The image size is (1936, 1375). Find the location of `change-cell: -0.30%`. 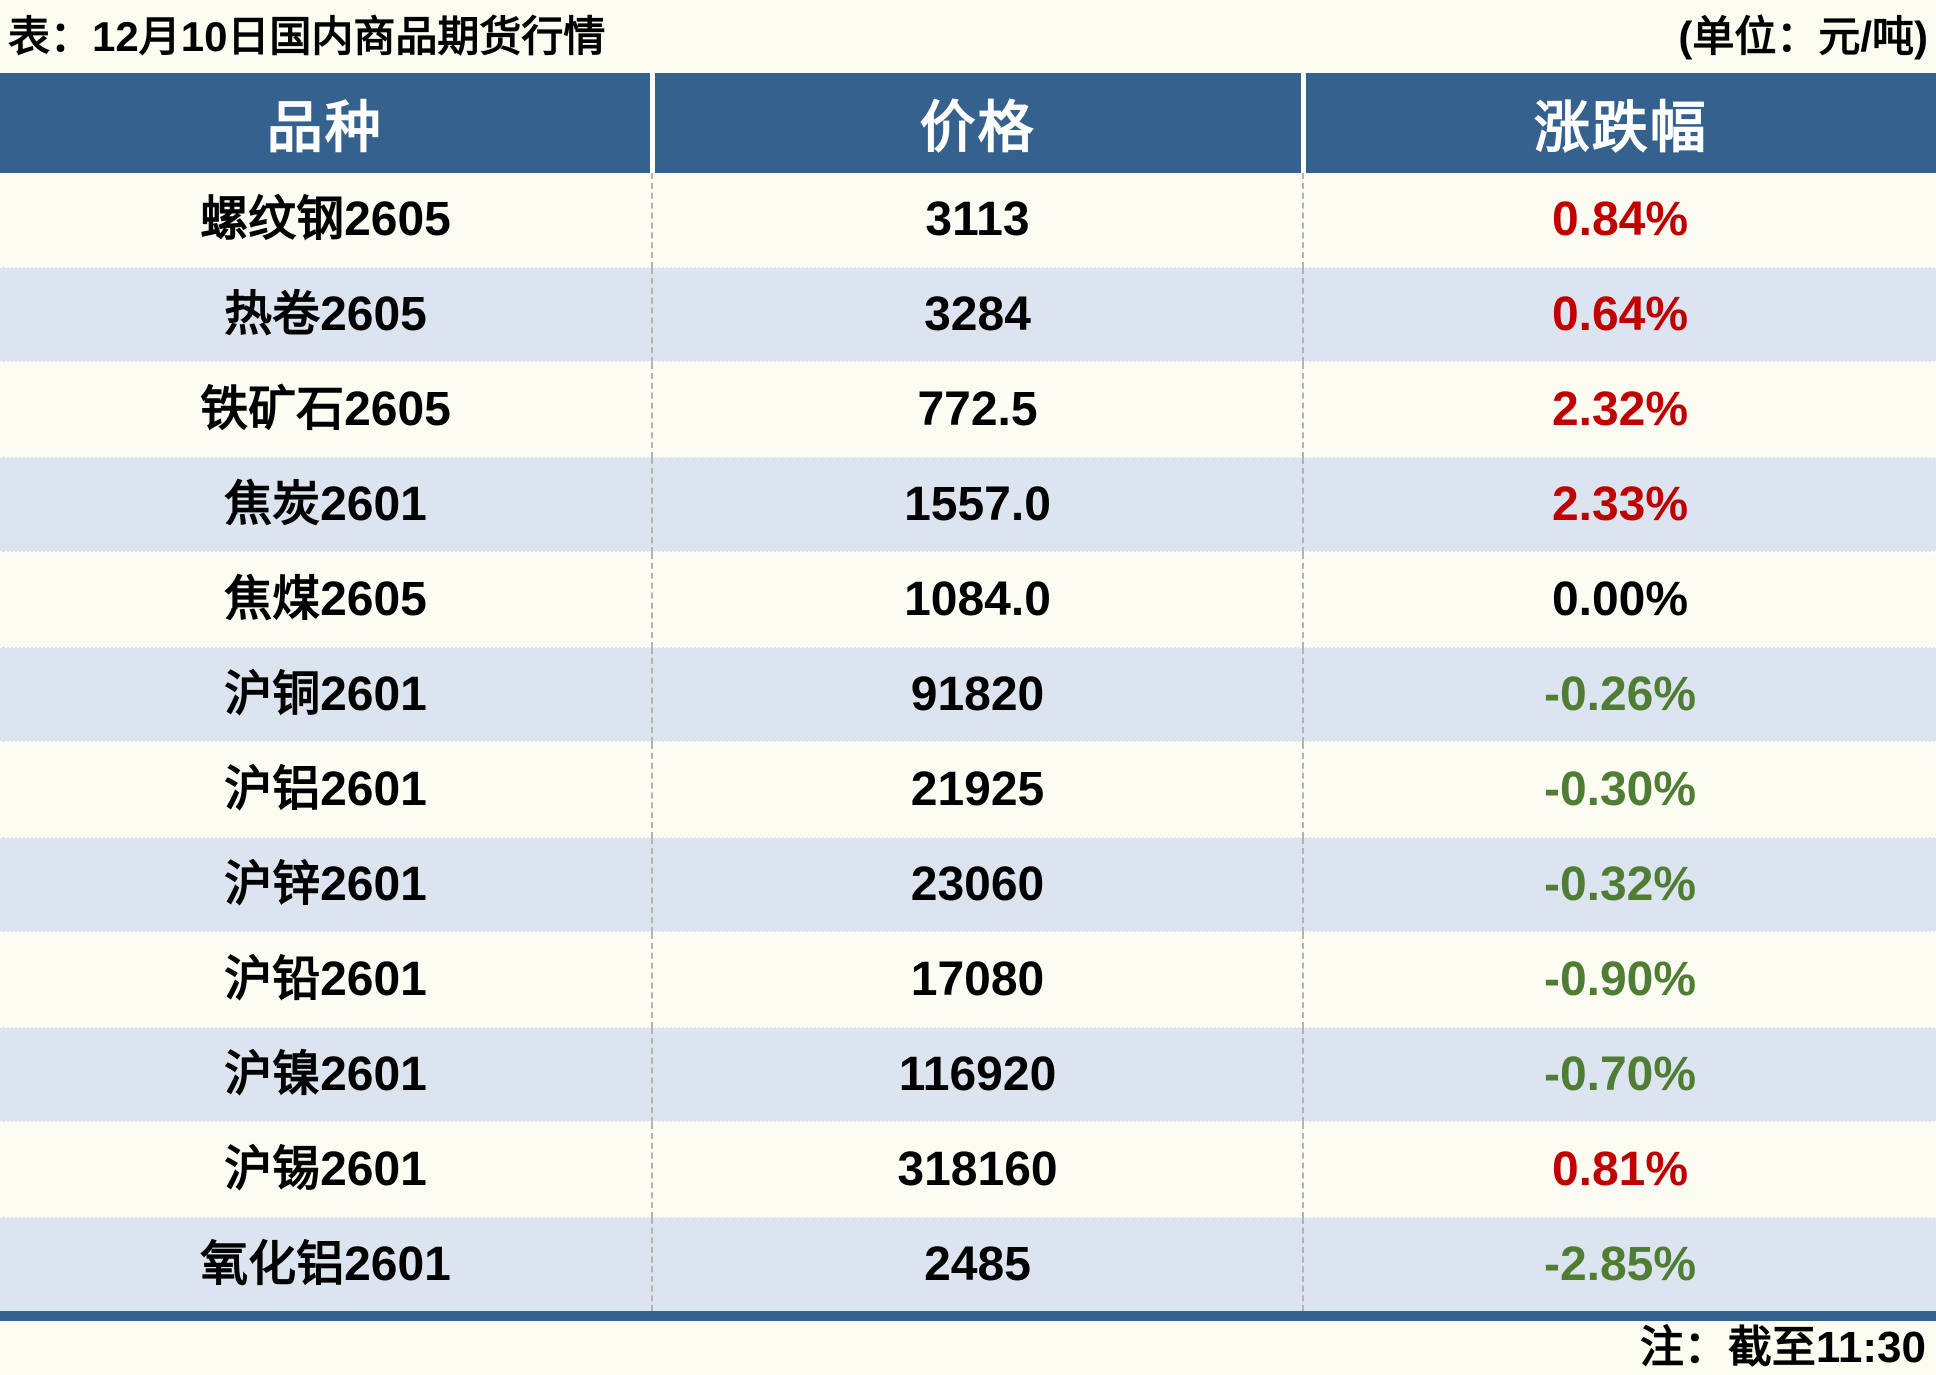

change-cell: -0.30% is located at coordinates (1619, 789).